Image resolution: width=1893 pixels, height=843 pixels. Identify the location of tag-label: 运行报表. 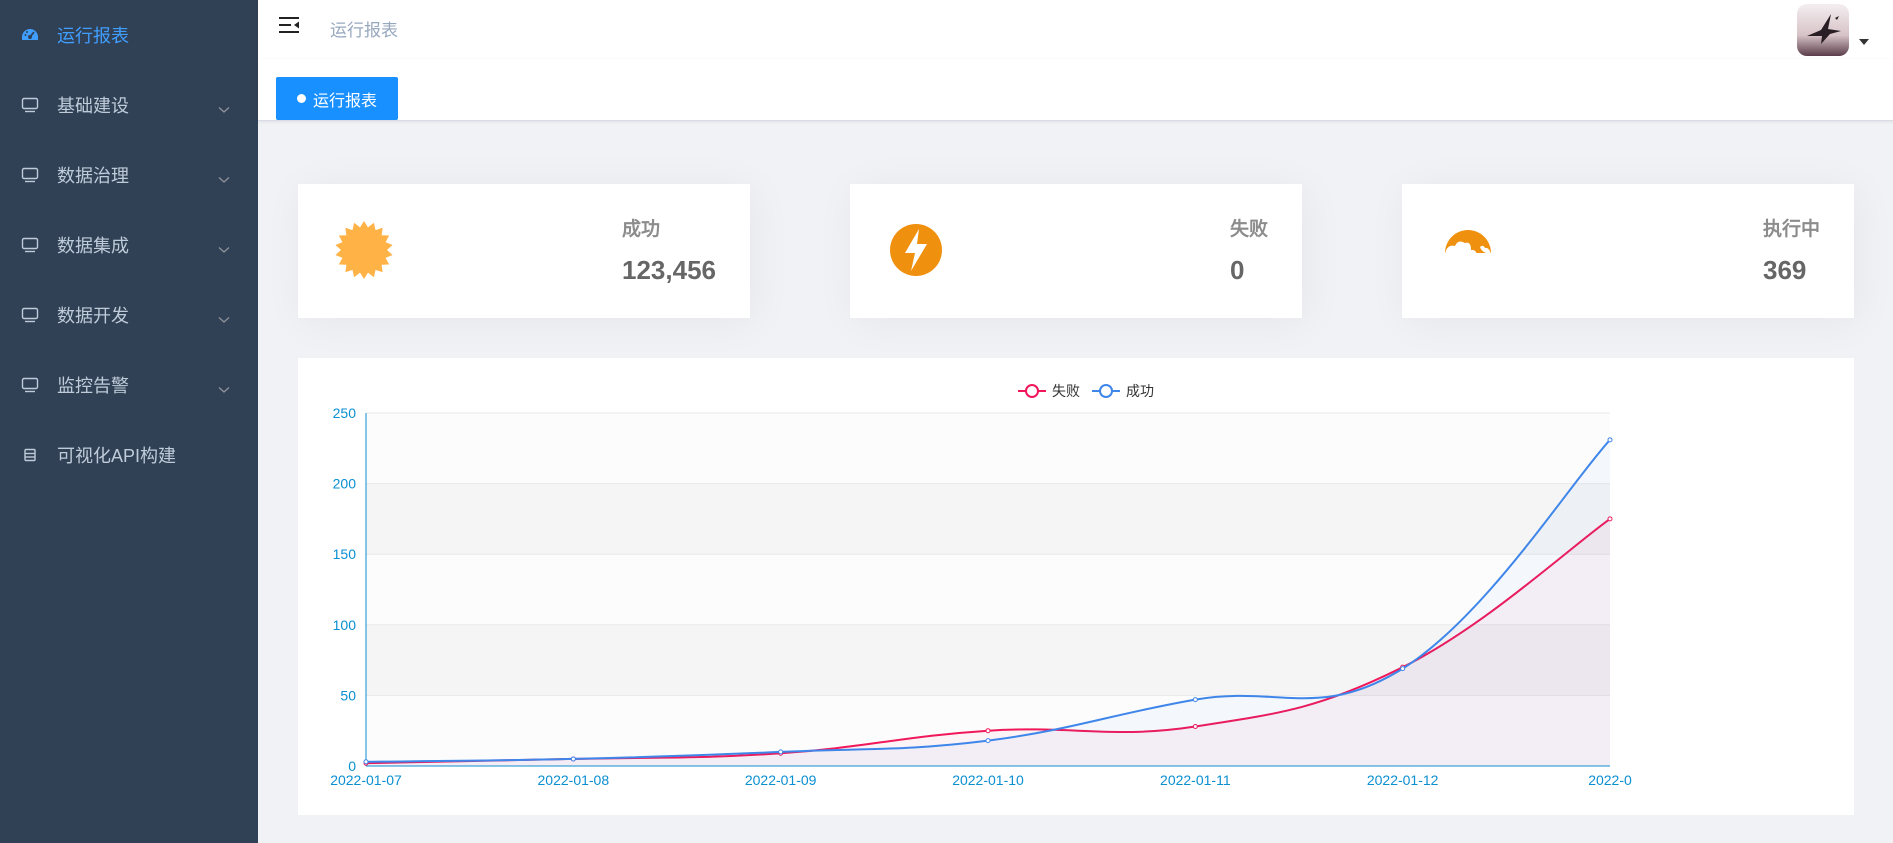
(345, 101).